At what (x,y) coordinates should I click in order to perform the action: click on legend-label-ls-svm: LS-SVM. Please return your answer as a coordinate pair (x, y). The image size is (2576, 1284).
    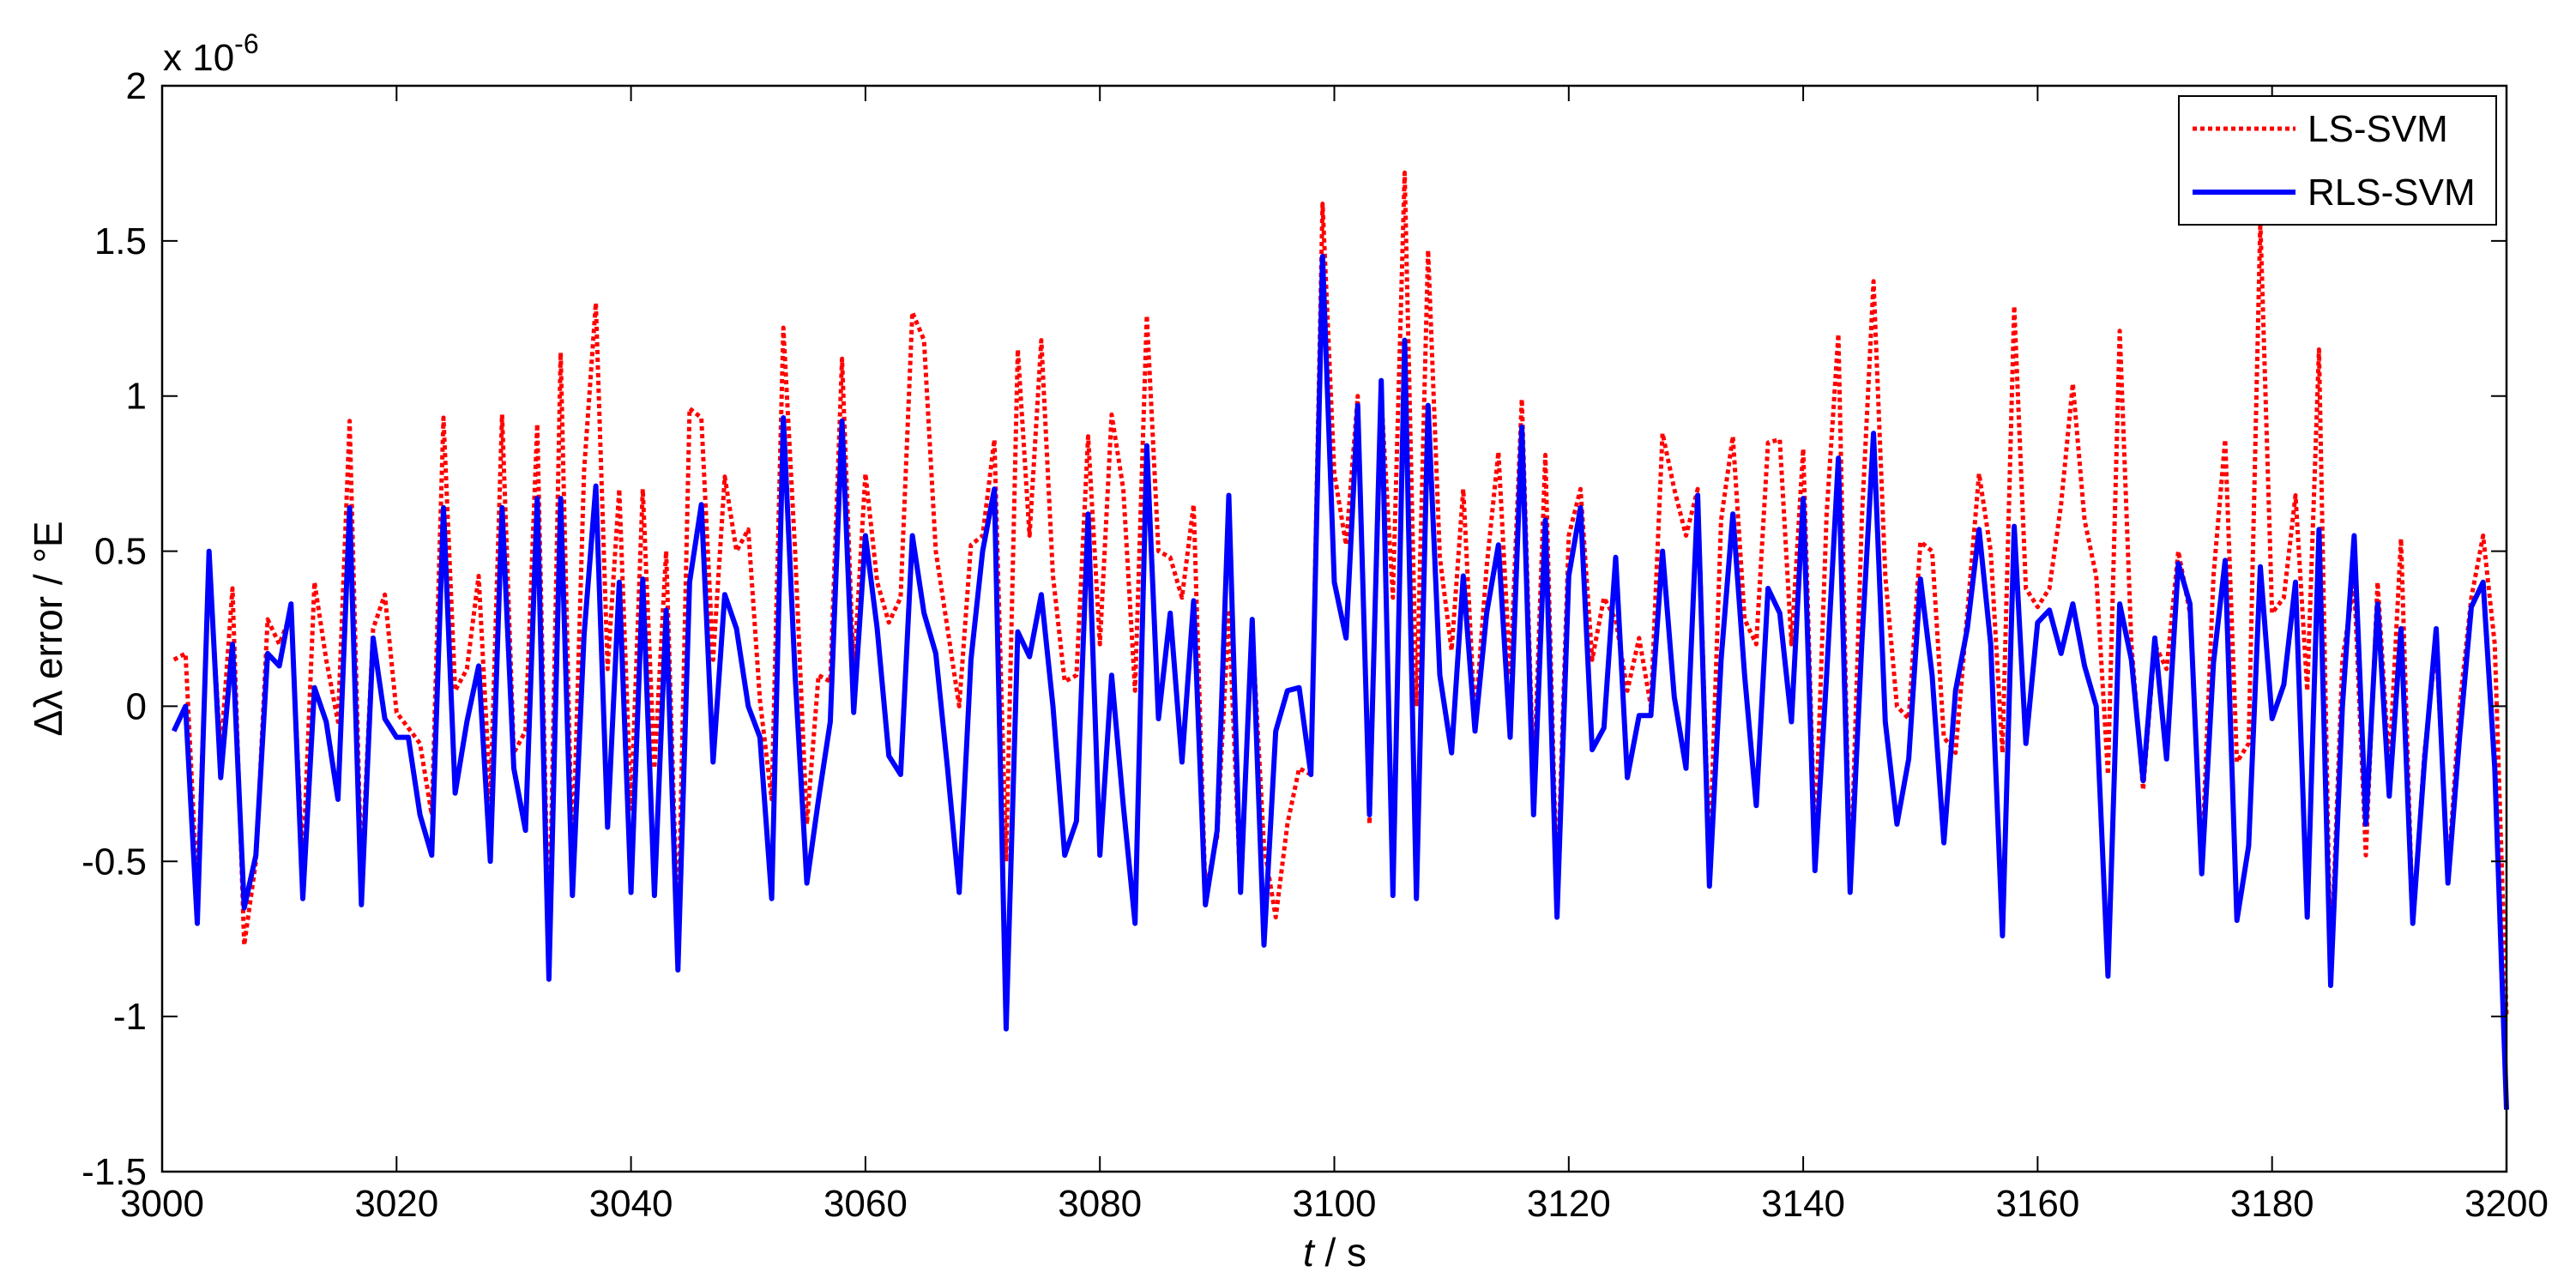
    Looking at the image, I should click on (2378, 129).